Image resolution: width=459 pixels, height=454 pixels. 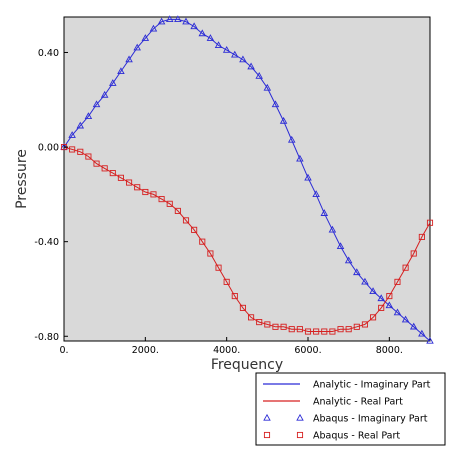 I want to click on legend-label: Analytic - Real Part, so click(x=358, y=402).